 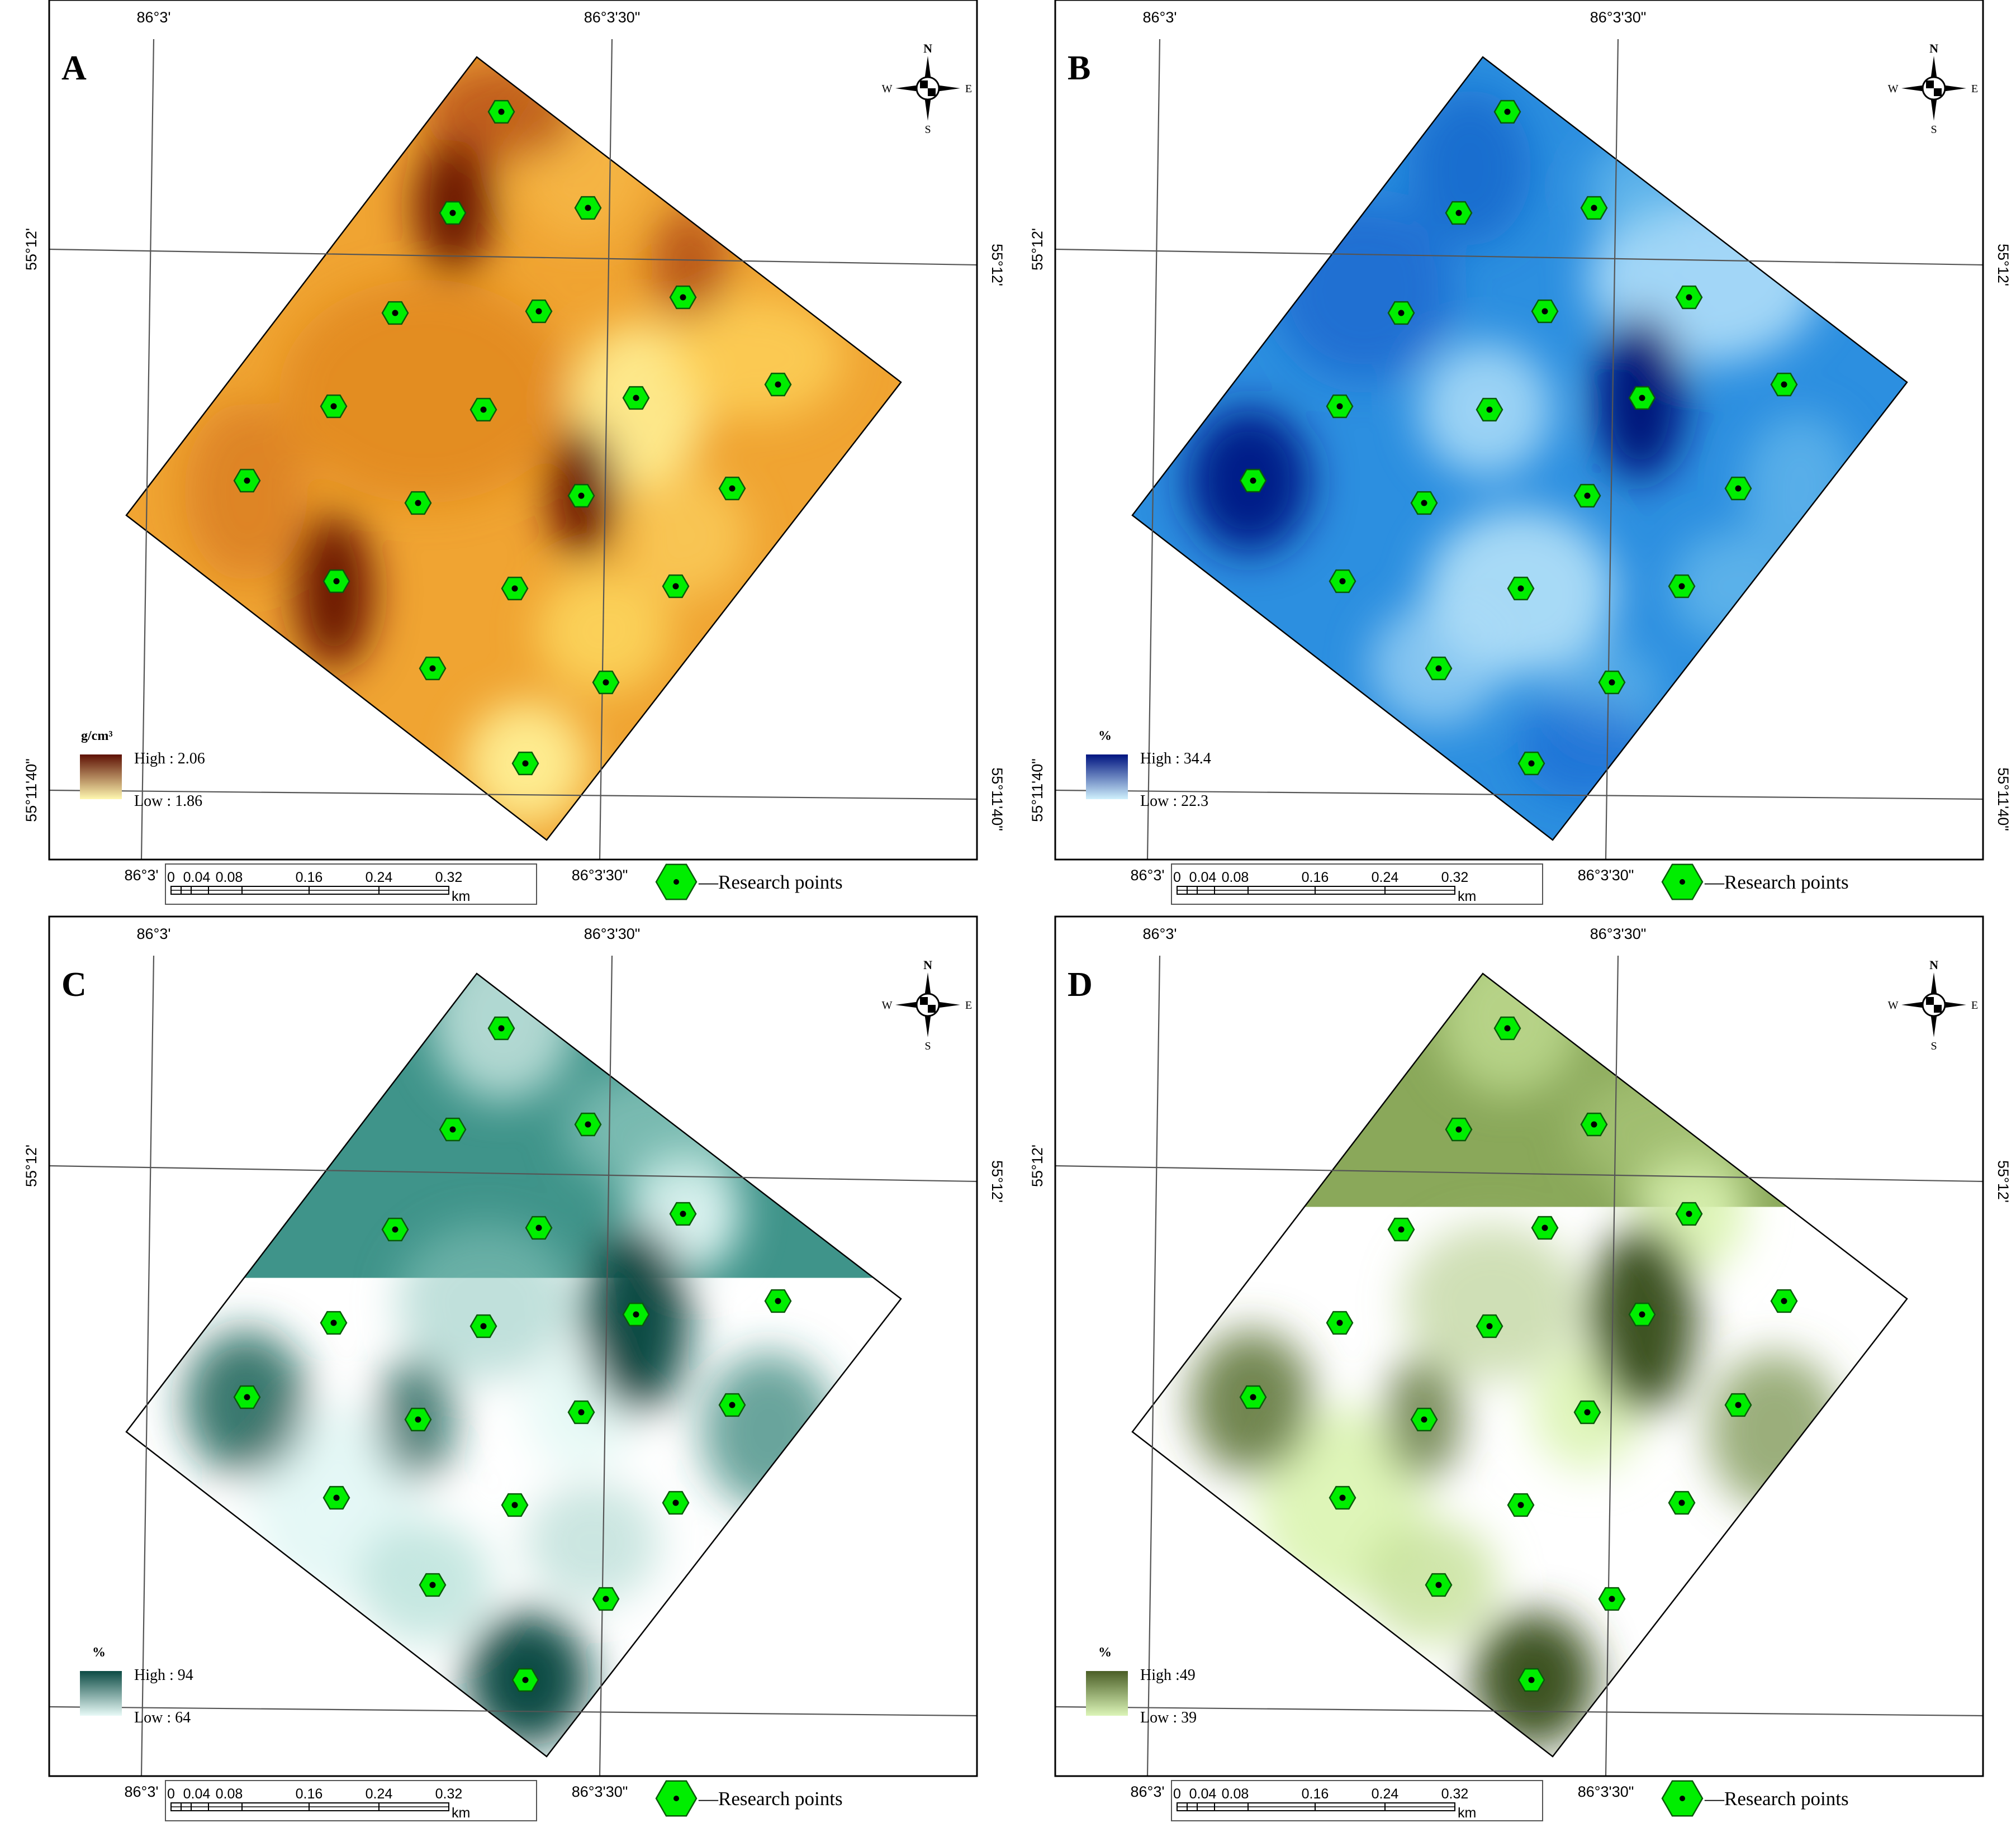 I want to click on longitude-label-top-left: 86°3', so click(x=153, y=18).